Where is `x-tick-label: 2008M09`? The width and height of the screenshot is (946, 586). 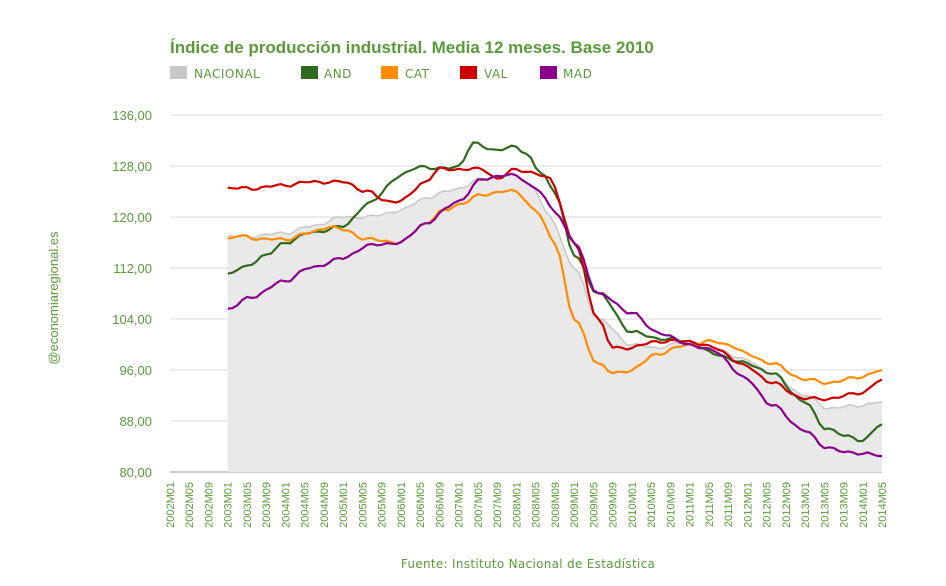
x-tick-label: 2008M09 is located at coordinates (556, 505).